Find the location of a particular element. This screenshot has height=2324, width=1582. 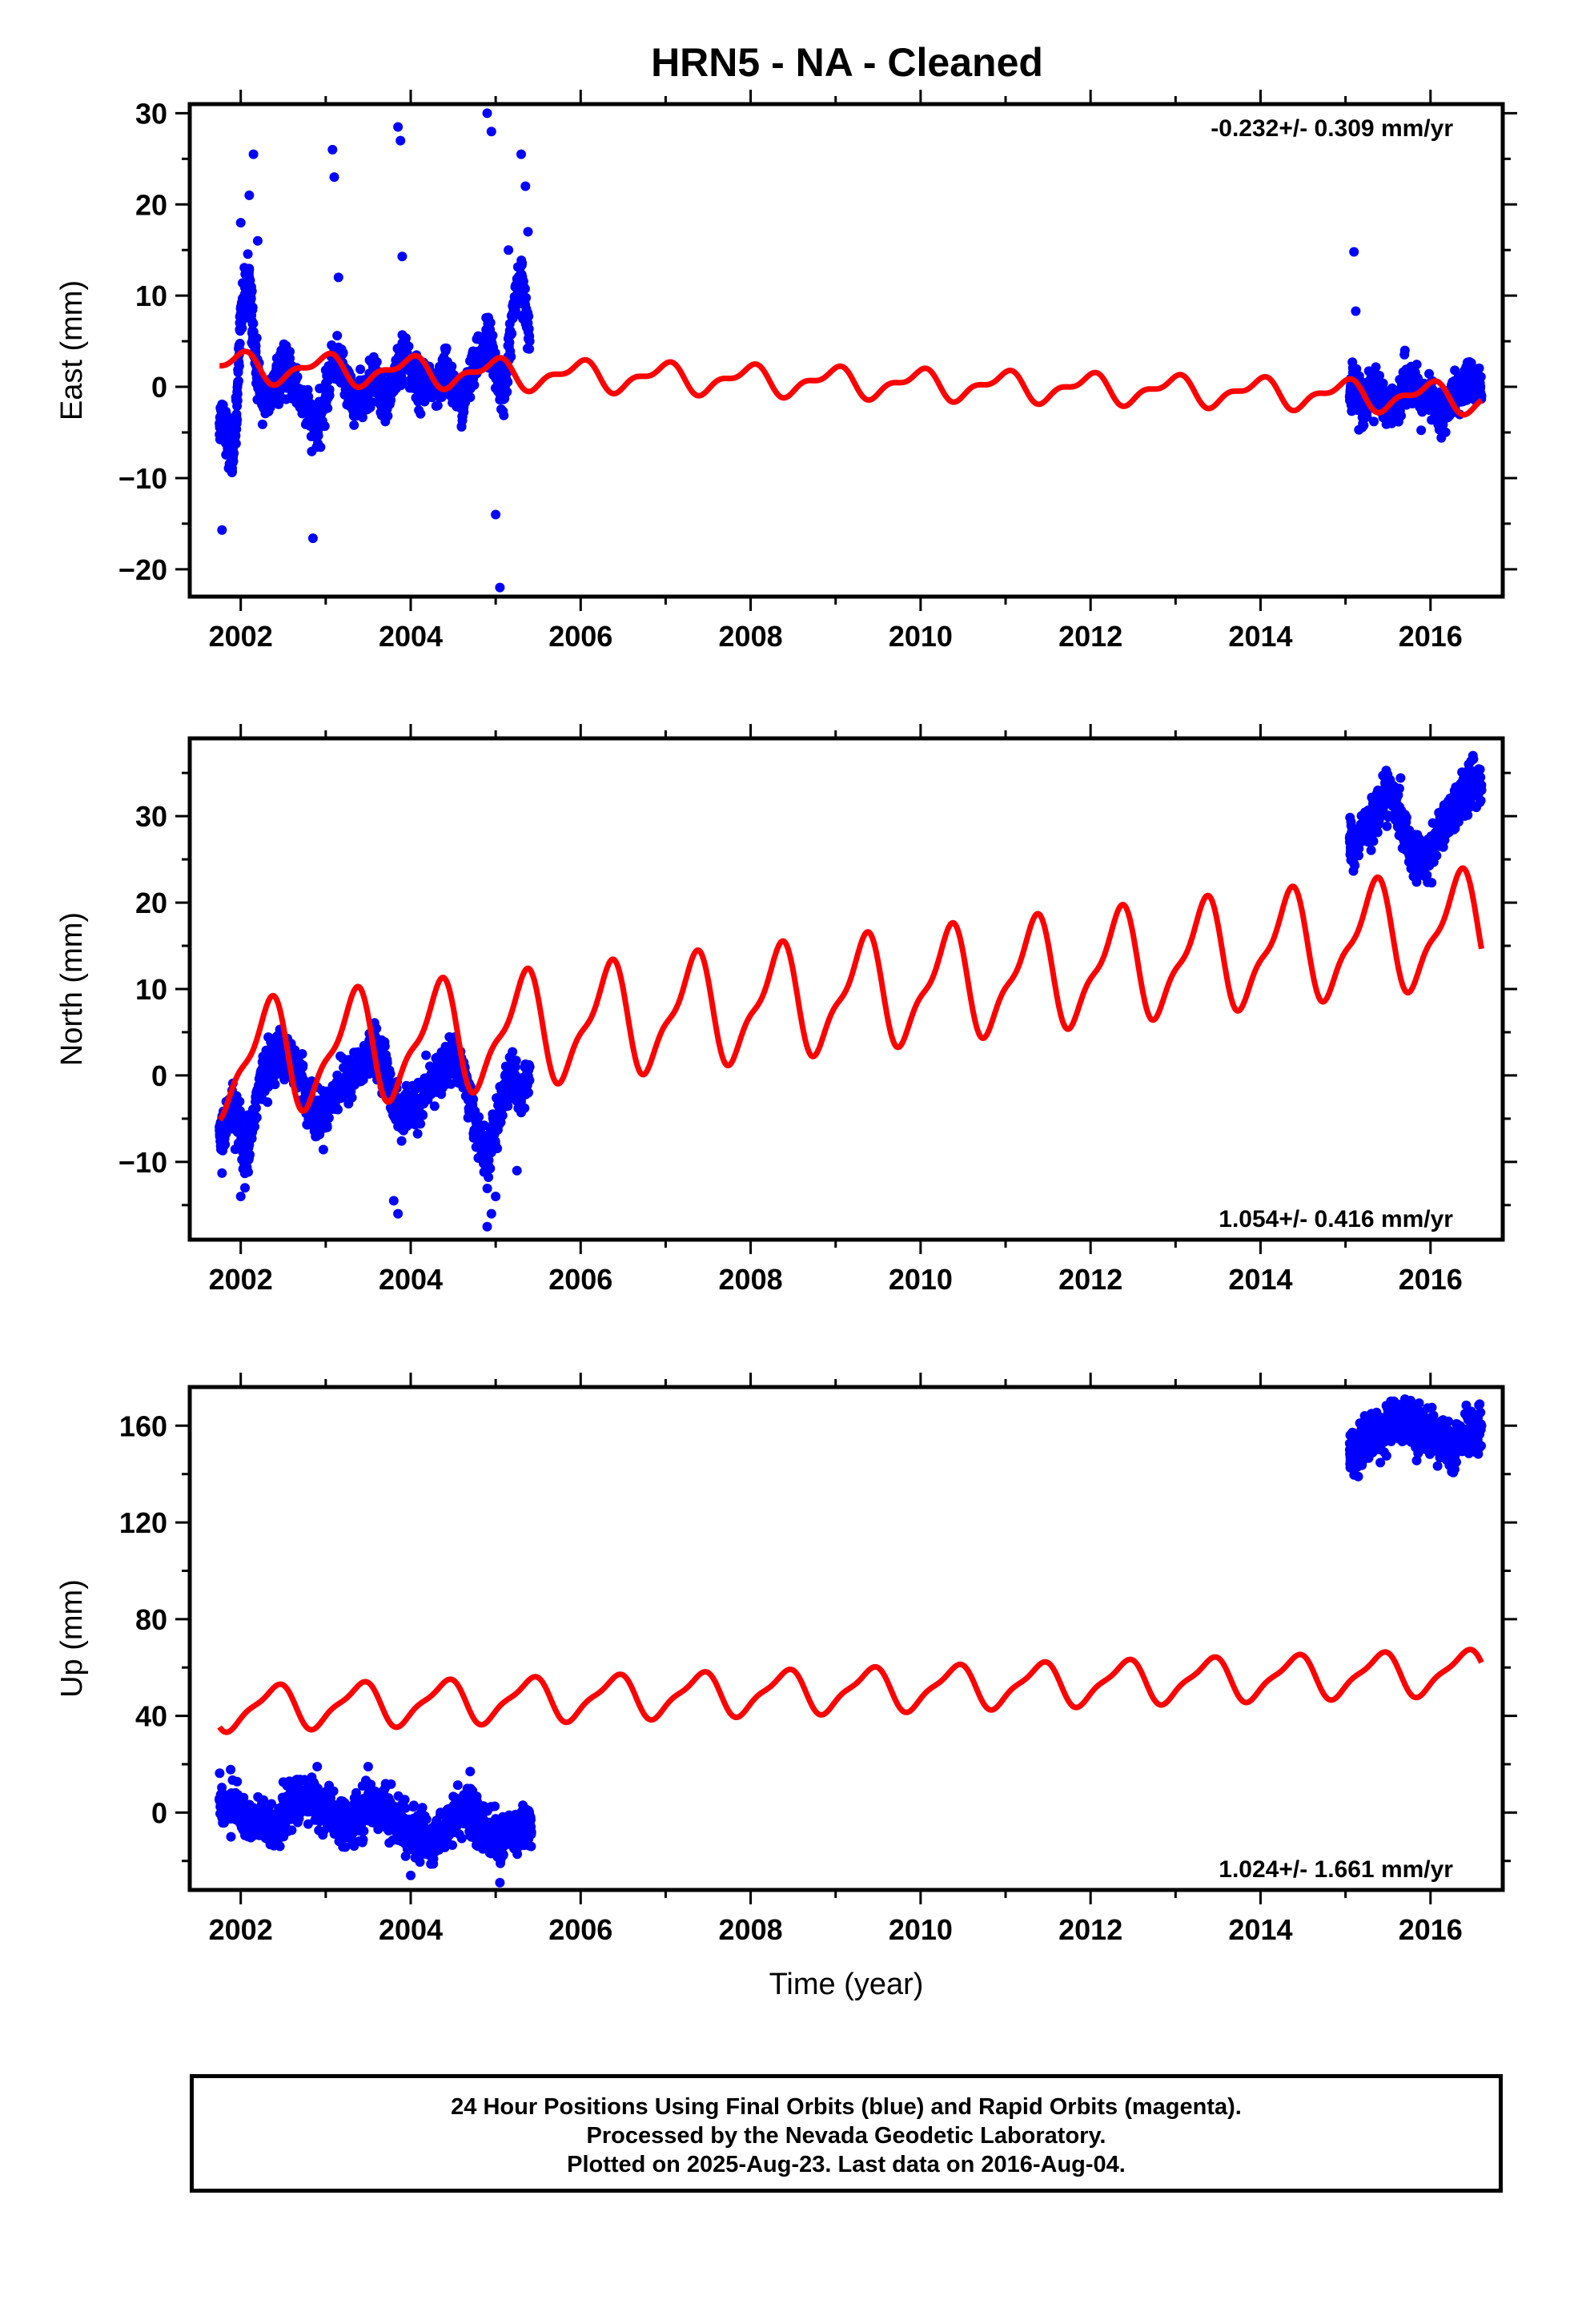

x-tick-label: 2004 is located at coordinates (411, 1279).